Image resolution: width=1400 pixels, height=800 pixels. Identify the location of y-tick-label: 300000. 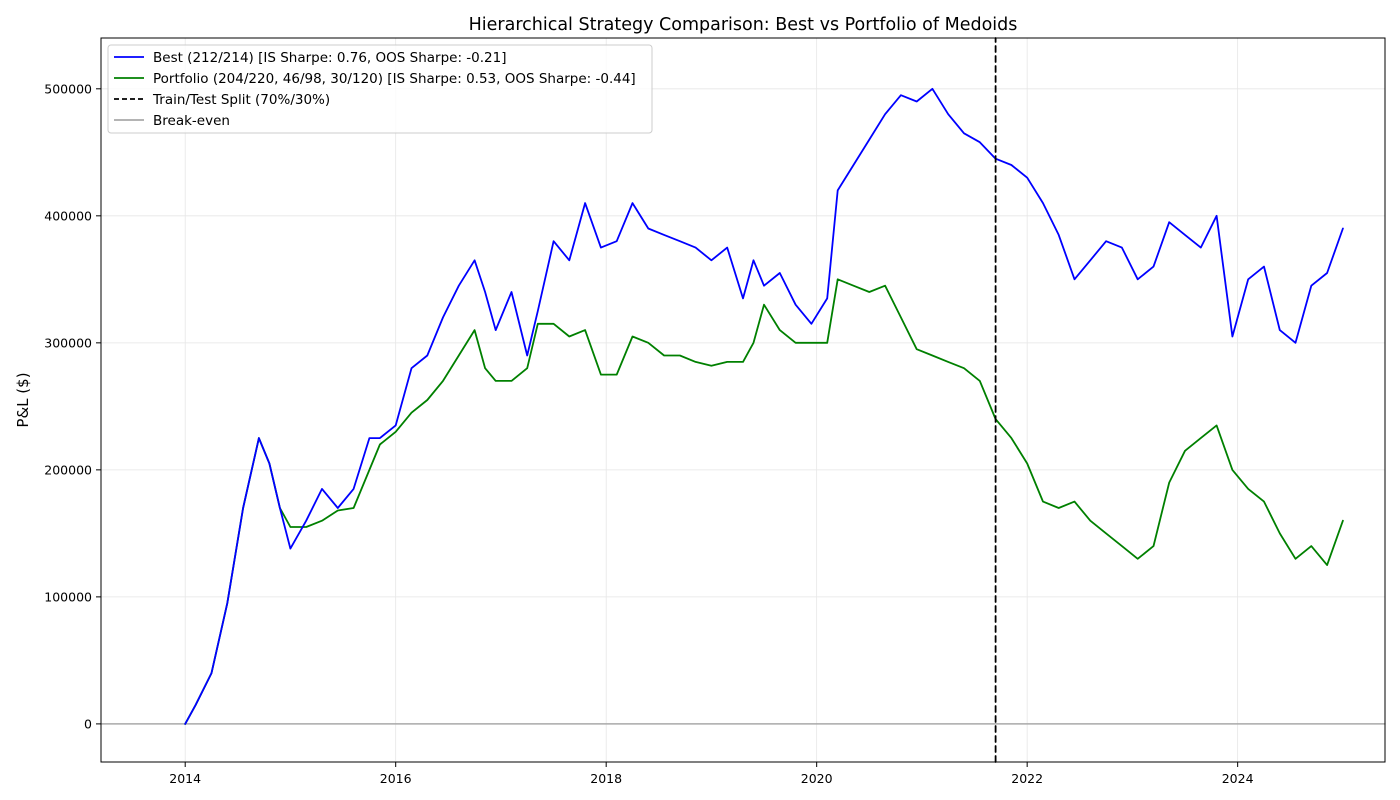
(68, 342).